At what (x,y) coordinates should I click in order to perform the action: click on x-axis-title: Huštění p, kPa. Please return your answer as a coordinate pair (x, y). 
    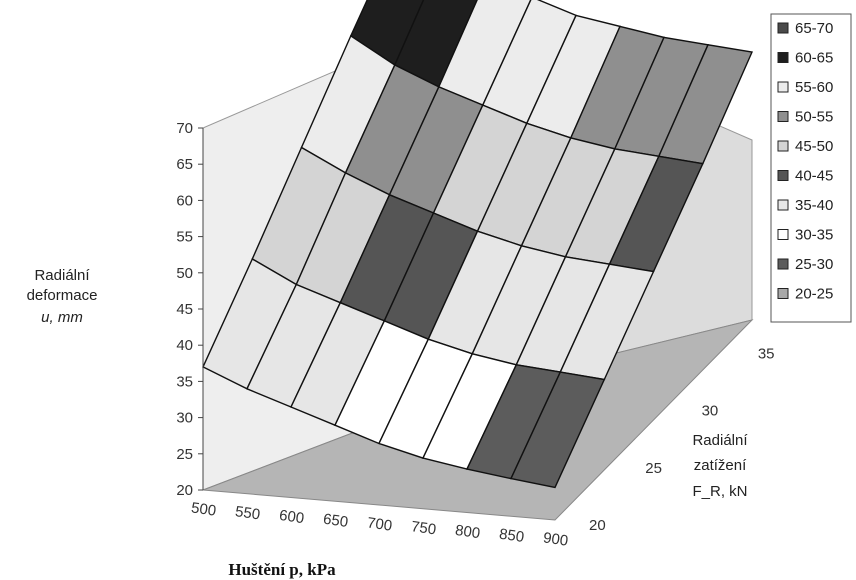
    Looking at the image, I should click on (282, 569).